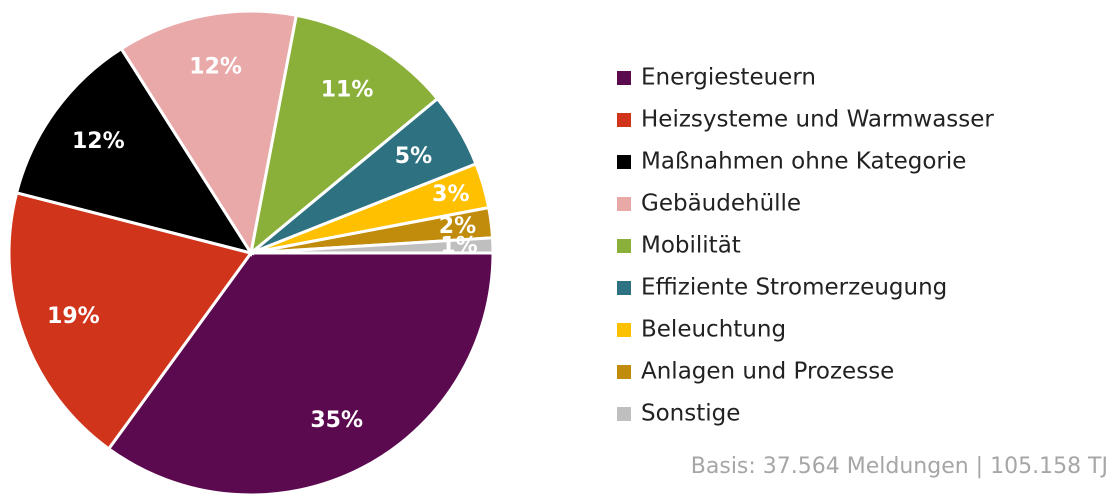 This screenshot has height=494, width=1116. What do you see at coordinates (899, 466) in the screenshot?
I see `annotation: Basis: 37.564 Meldungen | 105.158 TJ` at bounding box center [899, 466].